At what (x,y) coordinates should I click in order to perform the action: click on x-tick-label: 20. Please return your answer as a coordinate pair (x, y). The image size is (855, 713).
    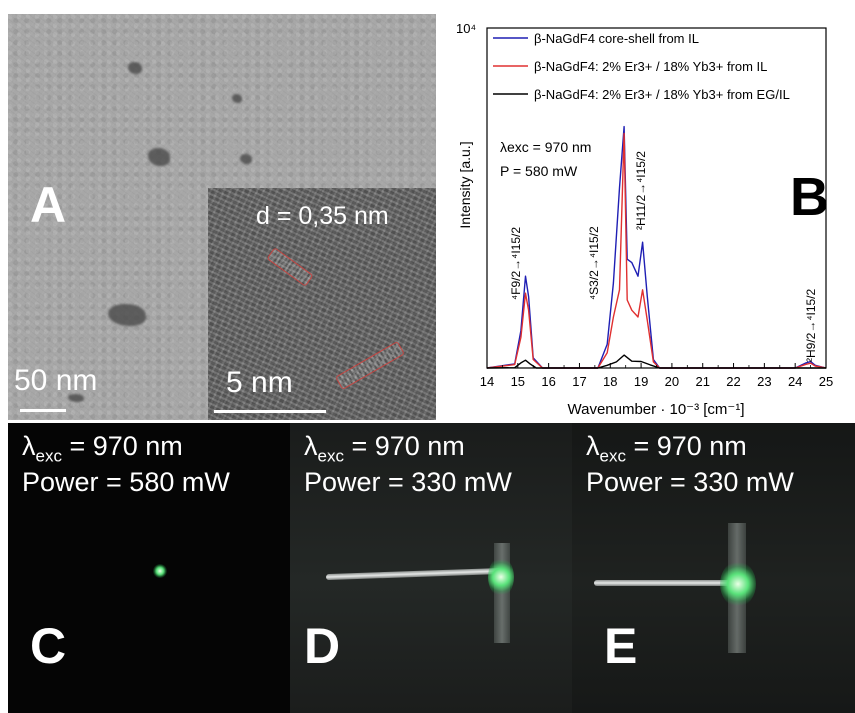
    Looking at the image, I should click on (672, 381).